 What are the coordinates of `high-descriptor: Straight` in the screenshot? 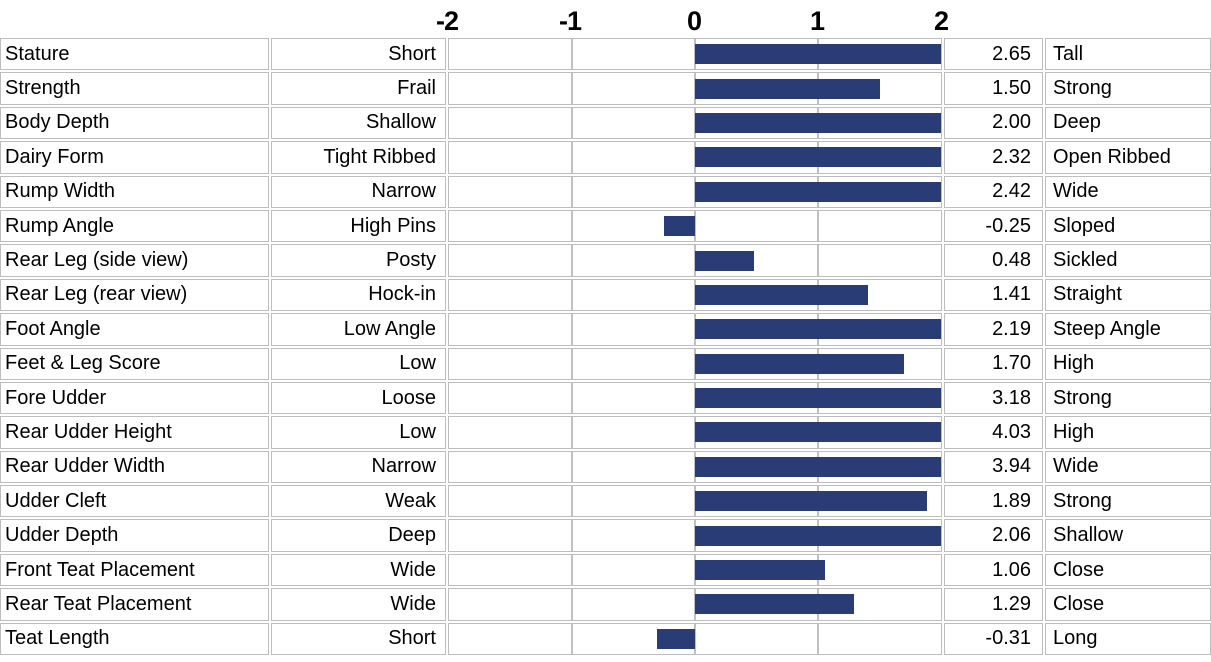 It's located at (1128, 295).